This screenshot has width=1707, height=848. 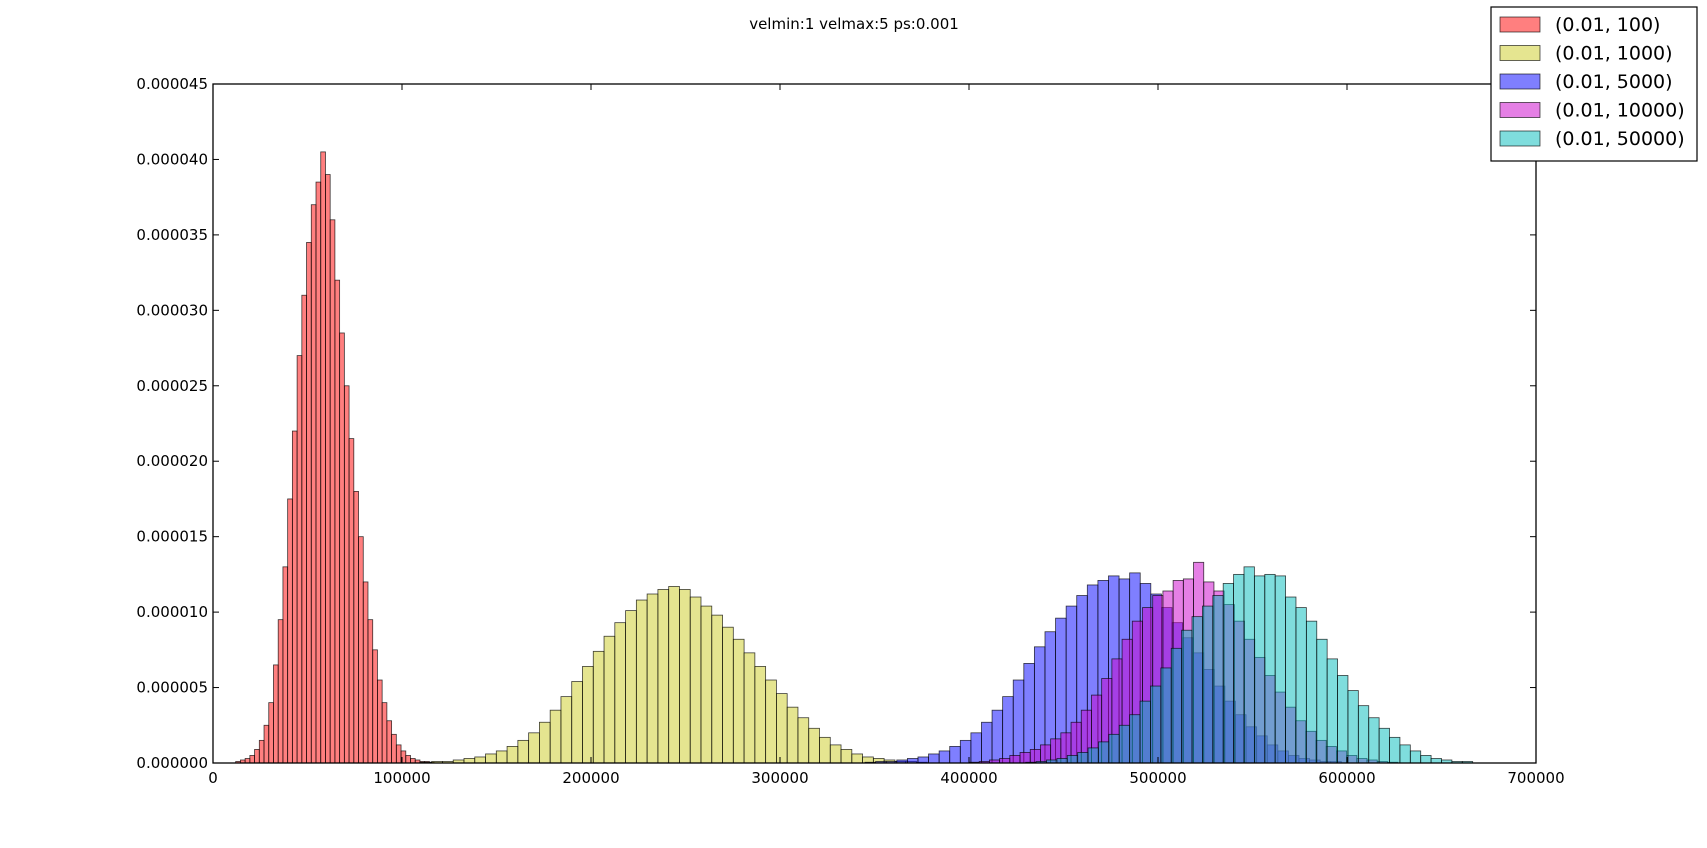 What do you see at coordinates (1535, 778) in the screenshot?
I see `x-tick-label: 700000` at bounding box center [1535, 778].